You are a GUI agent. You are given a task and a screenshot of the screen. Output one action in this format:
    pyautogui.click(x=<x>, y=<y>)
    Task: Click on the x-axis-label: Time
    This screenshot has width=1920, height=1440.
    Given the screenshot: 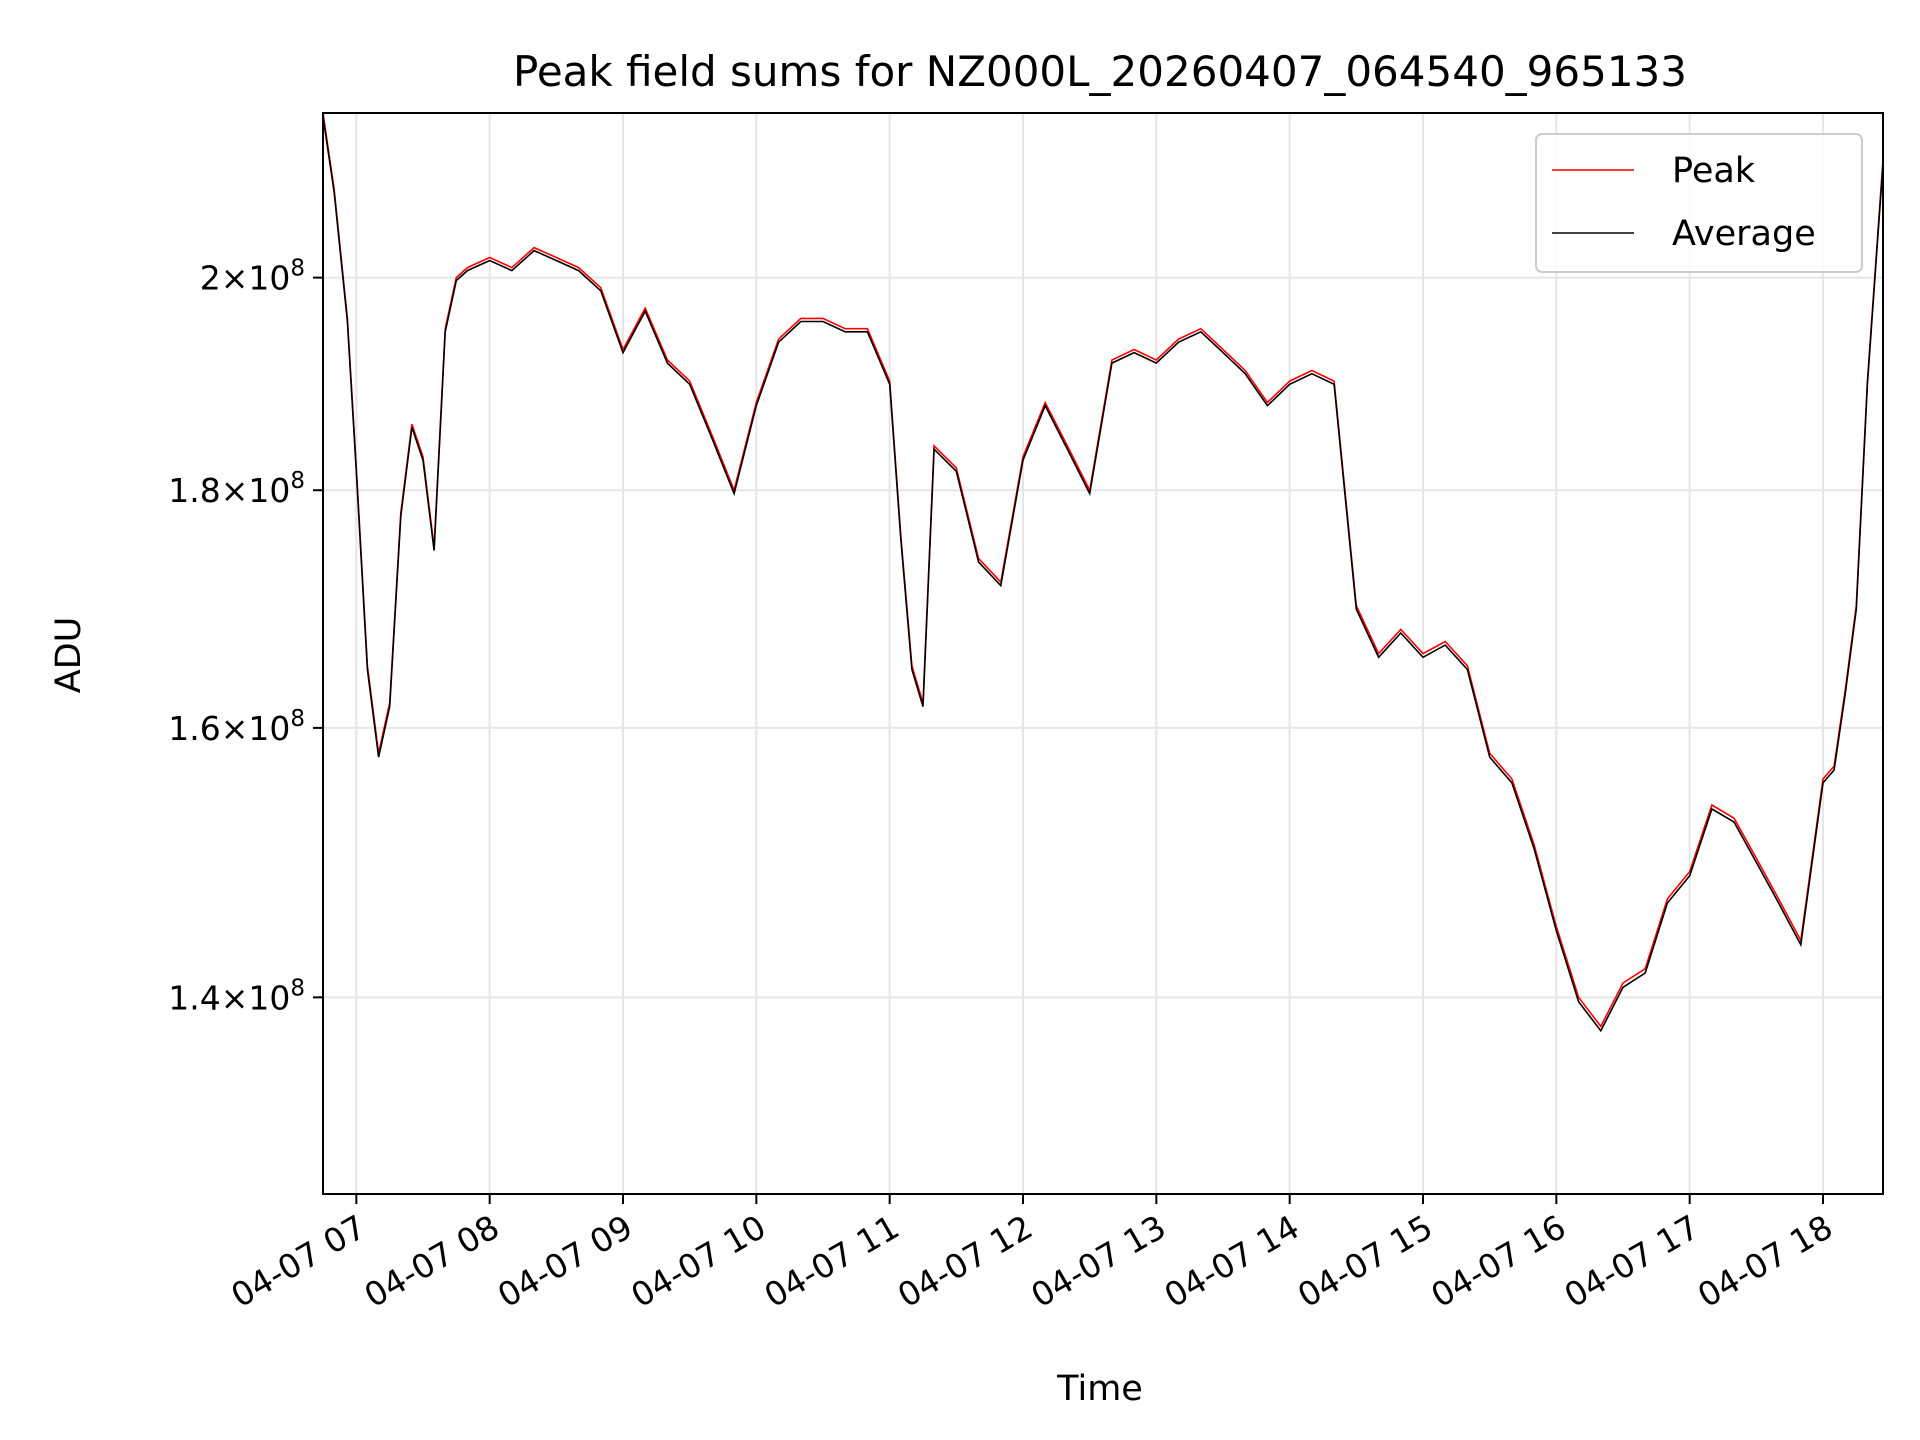 What is the action you would take?
    pyautogui.click(x=1099, y=1389)
    